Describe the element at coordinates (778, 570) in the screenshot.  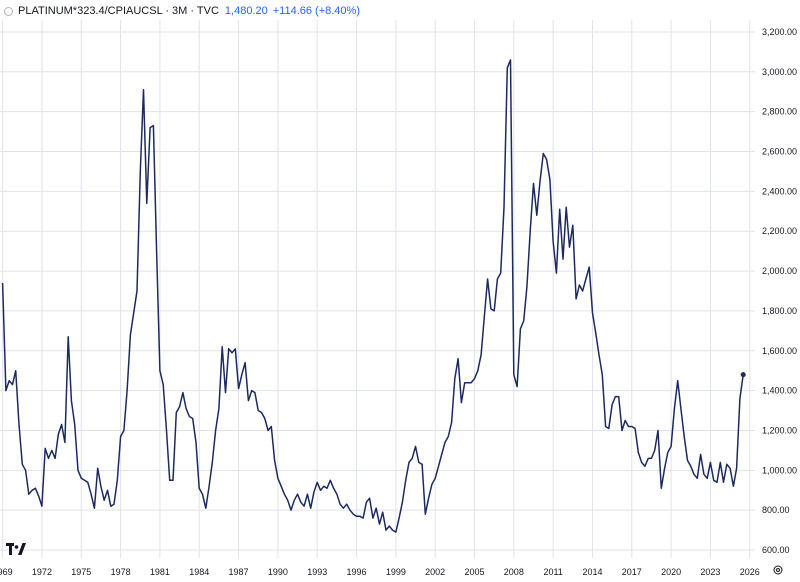
I see `gear-icon` at that location.